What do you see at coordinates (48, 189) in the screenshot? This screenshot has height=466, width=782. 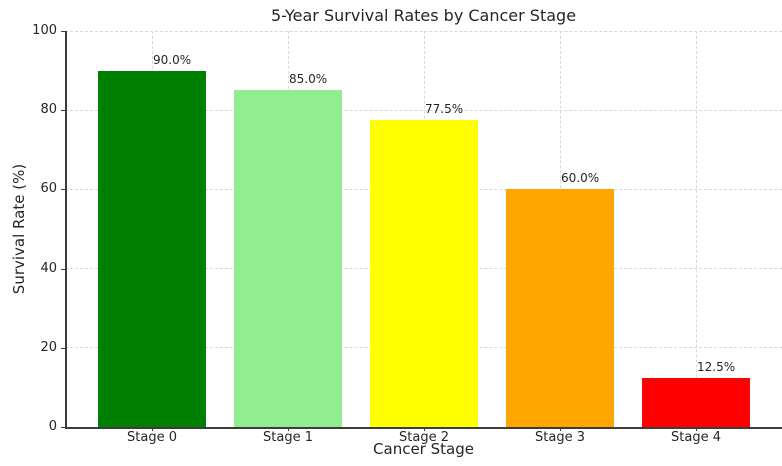 I see `y-tick-label: 60` at bounding box center [48, 189].